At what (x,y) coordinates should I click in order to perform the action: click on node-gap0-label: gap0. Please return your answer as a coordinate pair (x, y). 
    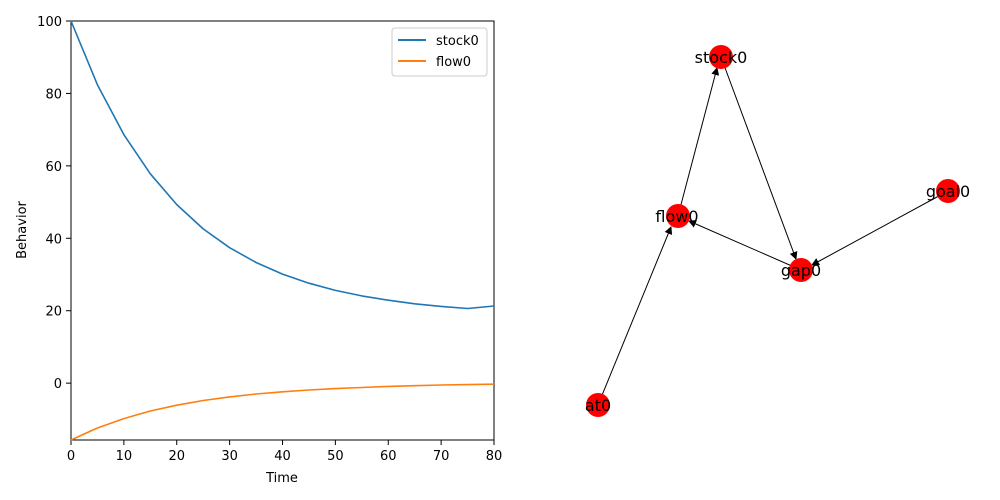
    Looking at the image, I should click on (801, 270).